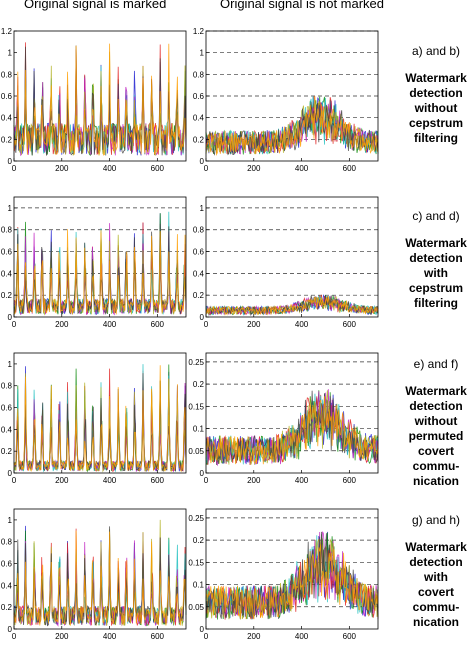 This screenshot has height=649, width=474. I want to click on pair-label: e) and f), so click(436, 364).